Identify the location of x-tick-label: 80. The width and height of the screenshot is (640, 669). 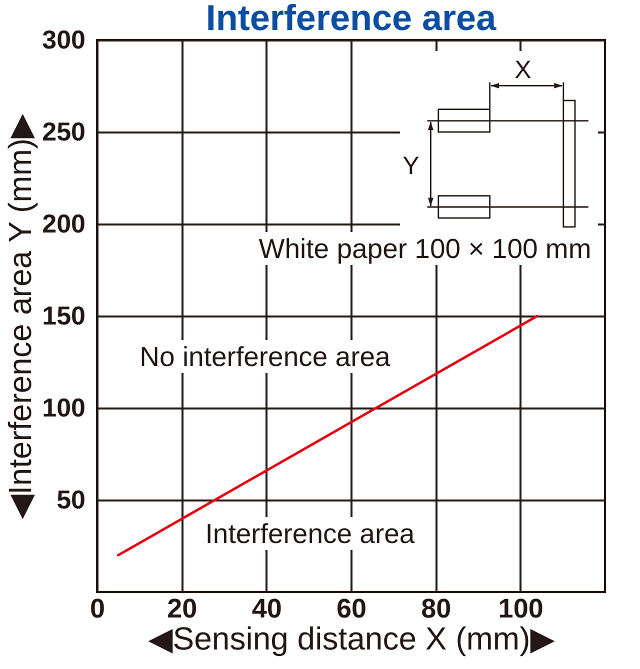
(436, 609).